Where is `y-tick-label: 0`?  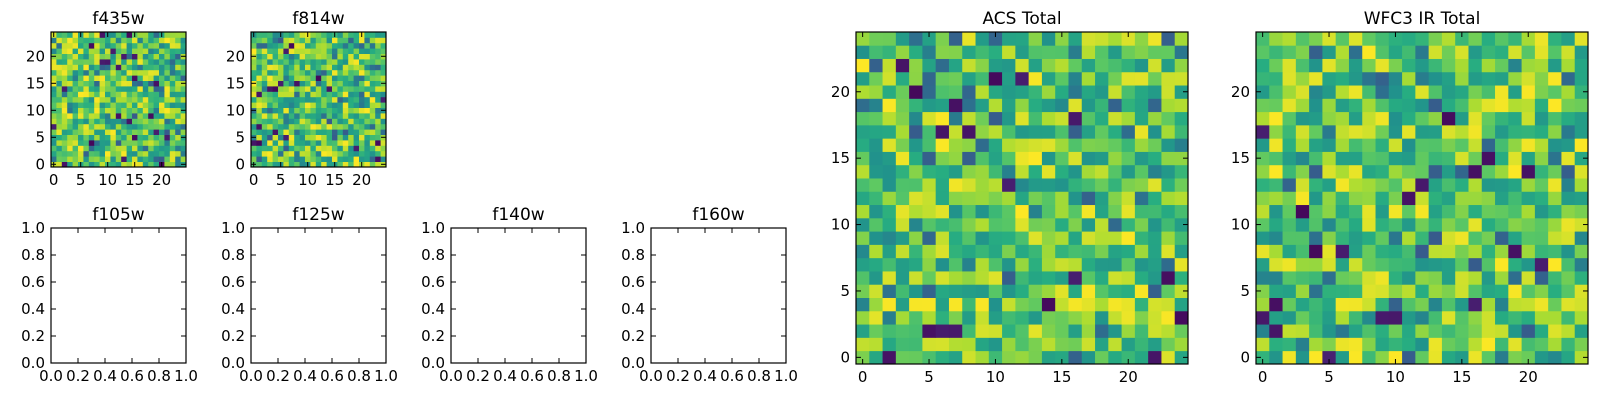
y-tick-label: 0 is located at coordinates (40, 164).